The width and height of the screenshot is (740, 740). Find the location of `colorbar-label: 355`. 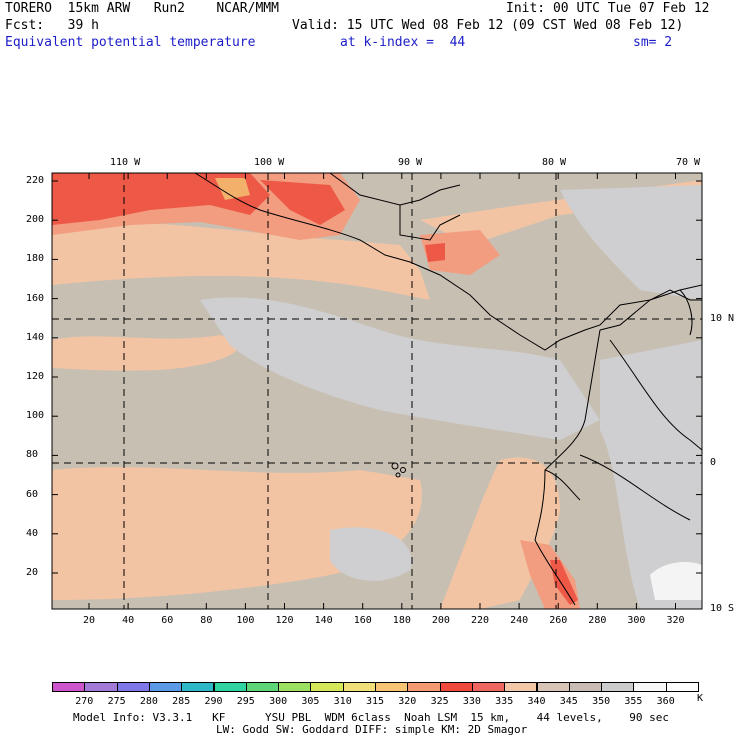

colorbar-label: 355 is located at coordinates (633, 701).